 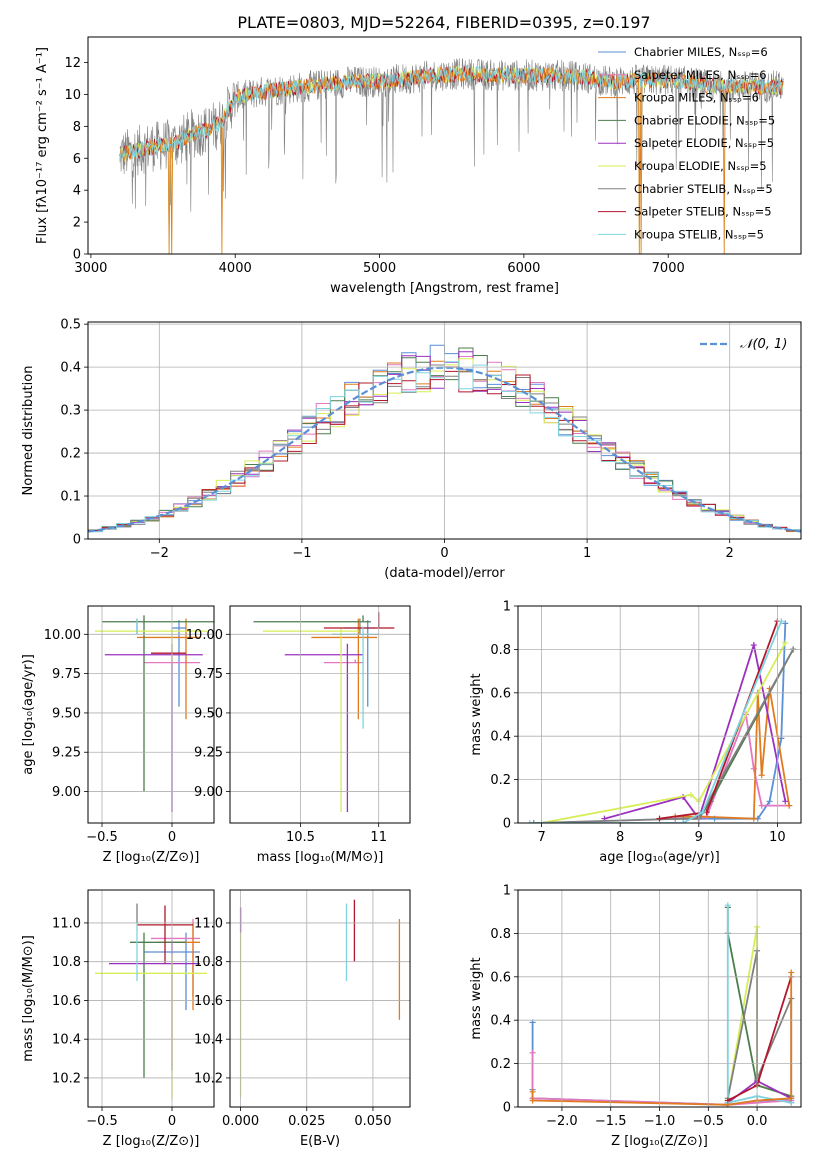 I want to click on legend-label-sa_miles: Salpeter MILES, Nₛₛₚ=6, so click(x=700, y=75).